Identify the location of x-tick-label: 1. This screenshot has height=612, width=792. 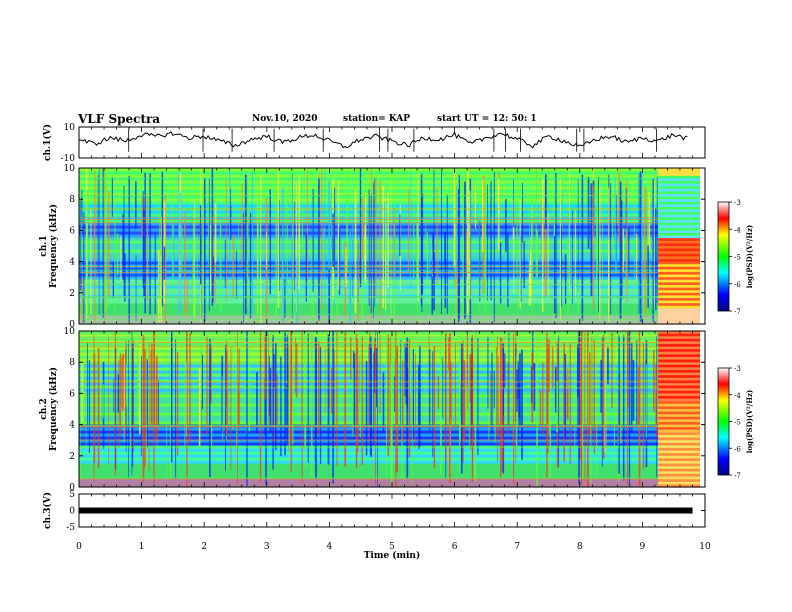
(142, 547).